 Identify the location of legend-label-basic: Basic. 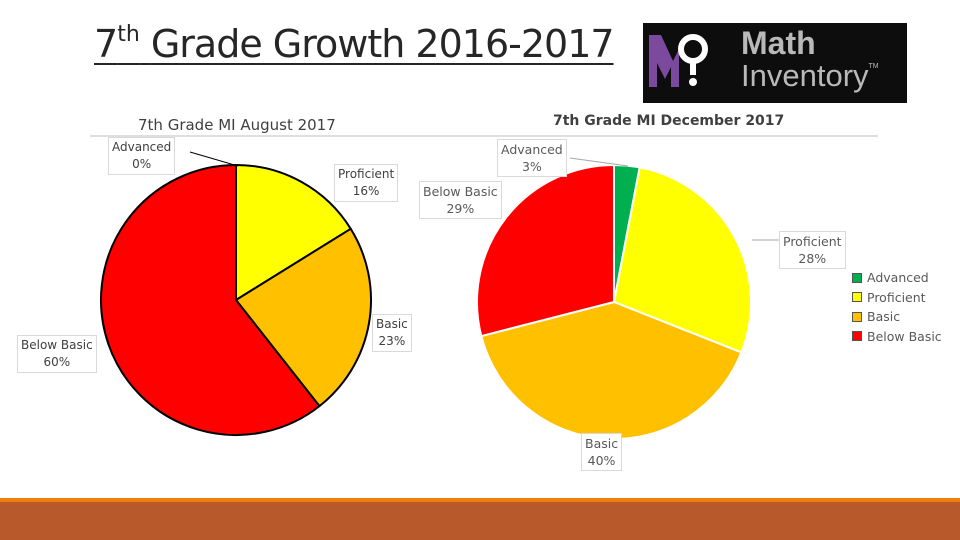
(884, 317).